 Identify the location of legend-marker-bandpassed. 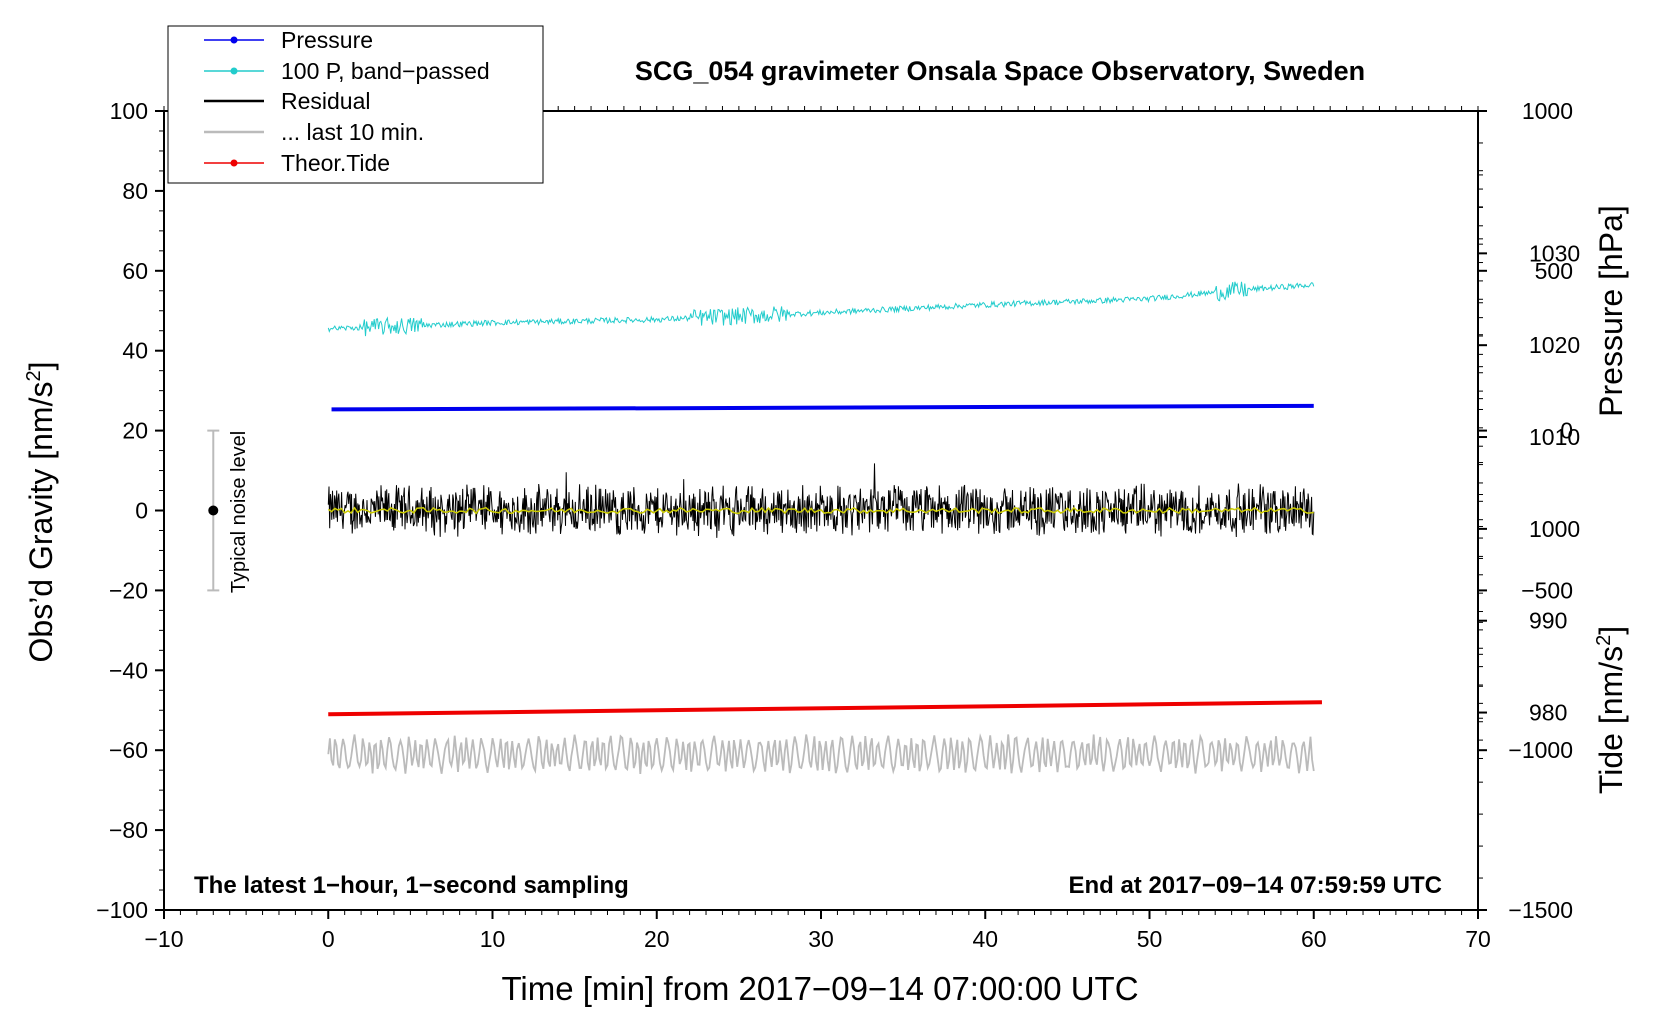
(234, 71).